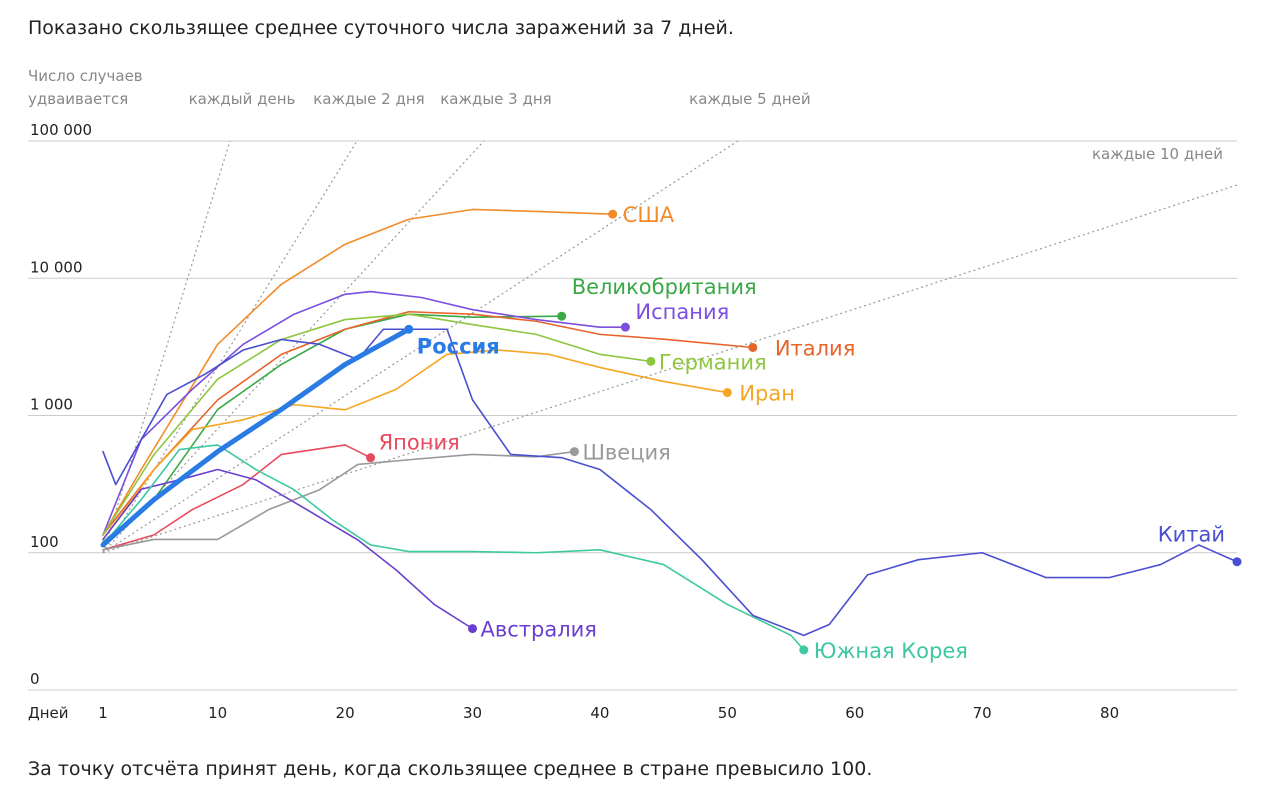 This screenshot has height=792, width=1280. What do you see at coordinates (61, 130) in the screenshot?
I see `y-tick-label: 100 000` at bounding box center [61, 130].